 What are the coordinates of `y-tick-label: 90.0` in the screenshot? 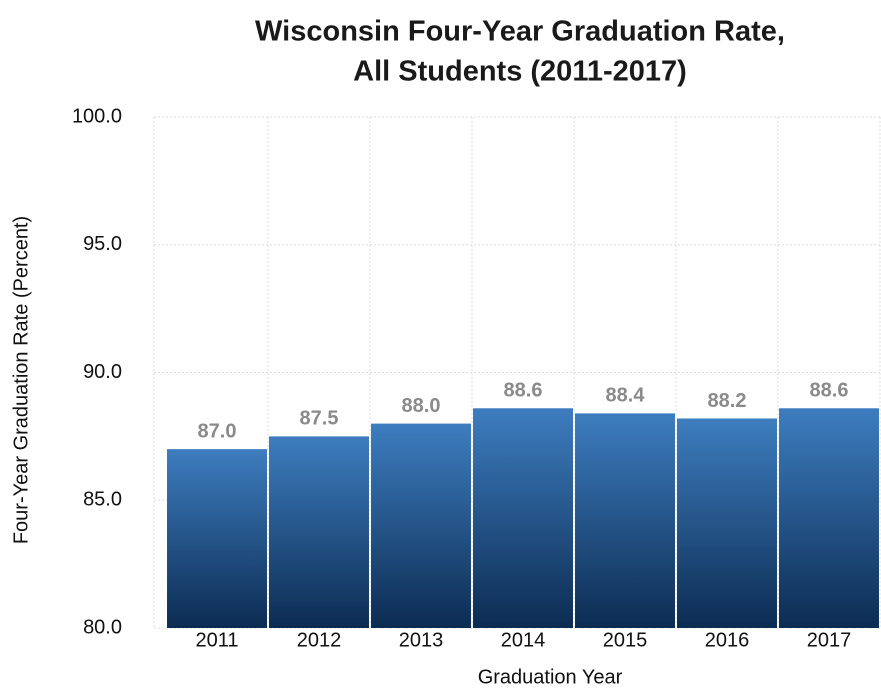 It's located at (102, 372).